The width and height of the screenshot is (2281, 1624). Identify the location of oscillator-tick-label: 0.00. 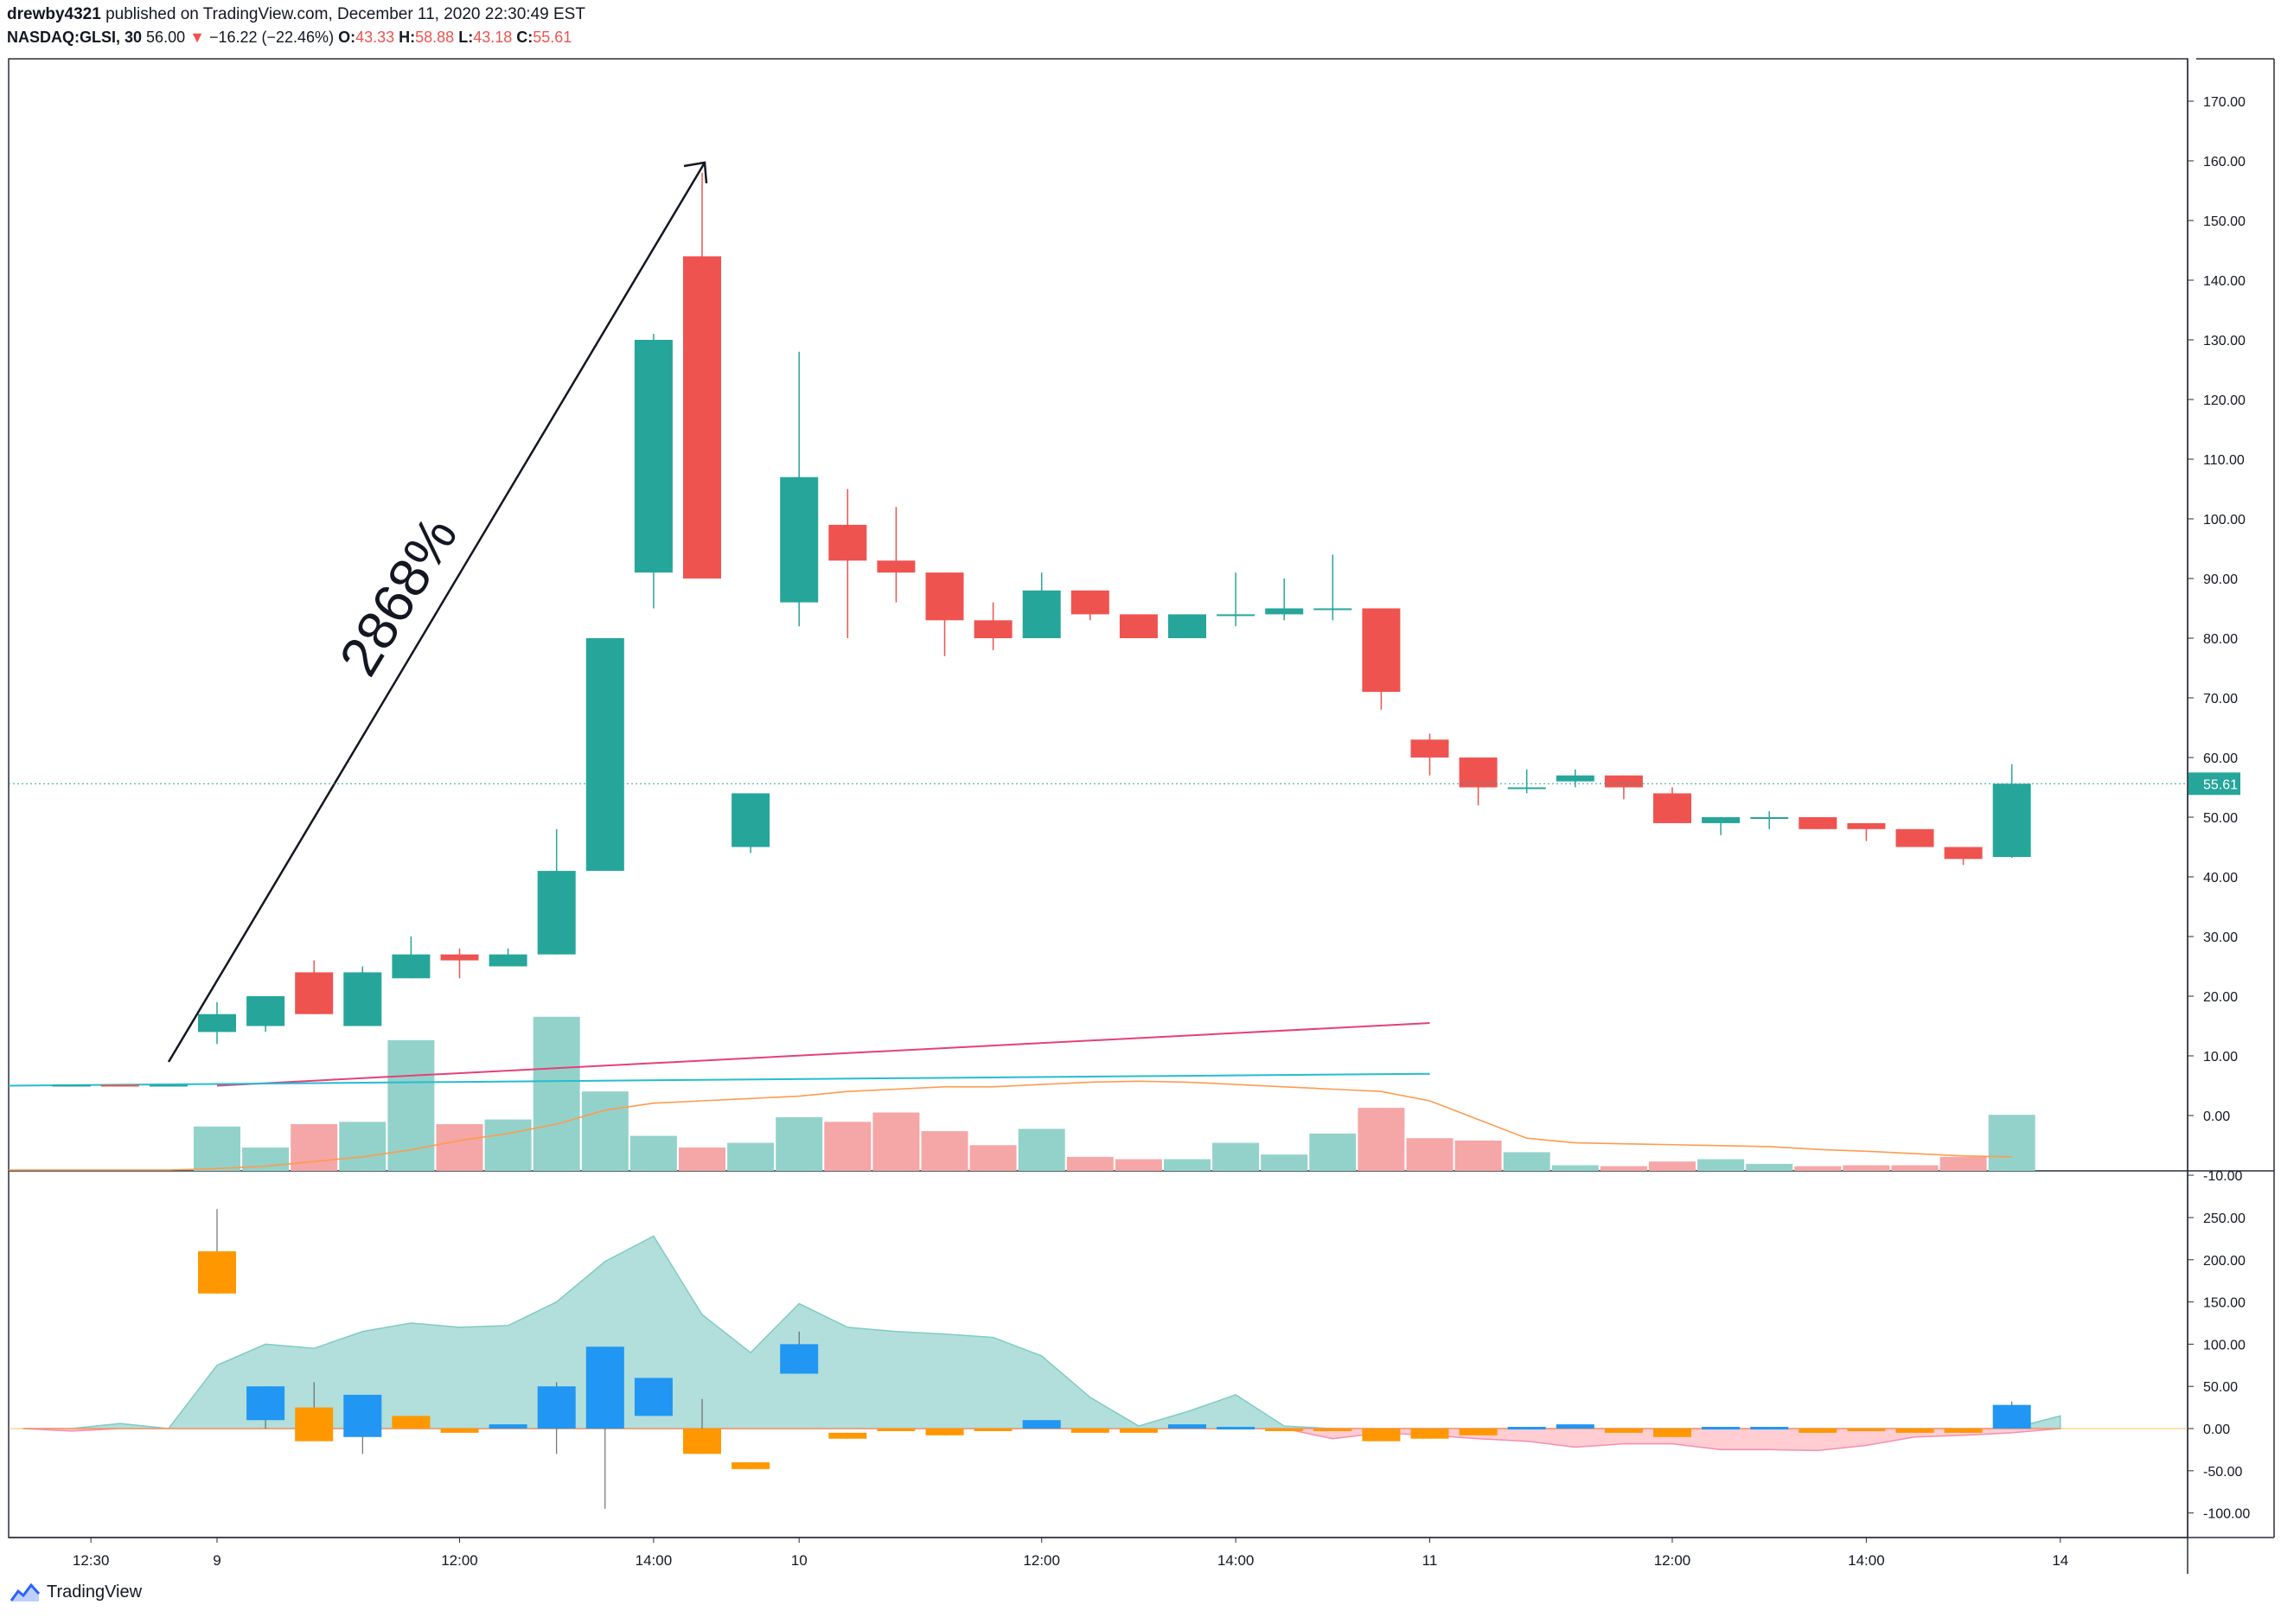
(2216, 1430).